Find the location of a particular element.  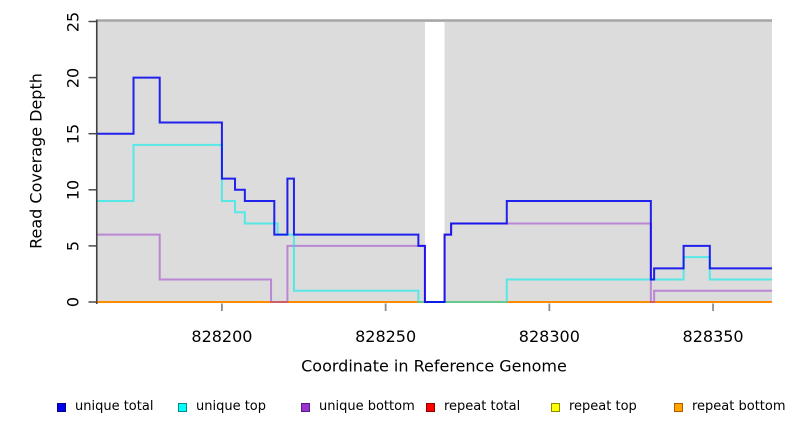

legend-label-repeat-bottom: repeat bottom is located at coordinates (739, 406).